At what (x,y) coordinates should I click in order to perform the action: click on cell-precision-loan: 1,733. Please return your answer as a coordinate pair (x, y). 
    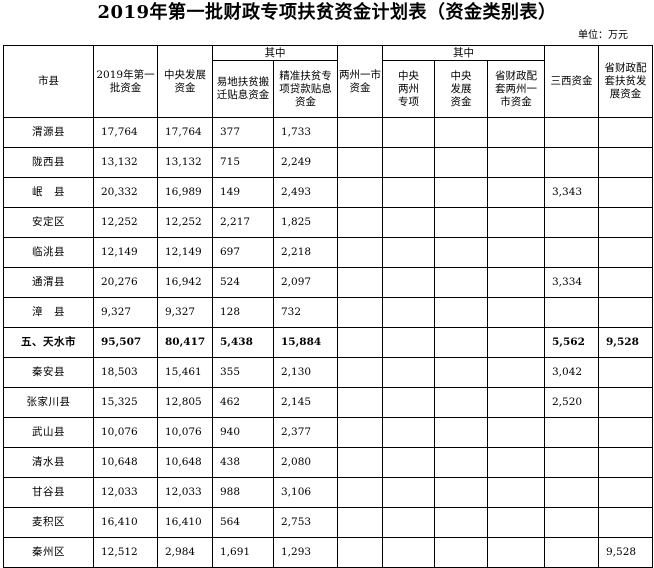
    Looking at the image, I should click on (305, 132).